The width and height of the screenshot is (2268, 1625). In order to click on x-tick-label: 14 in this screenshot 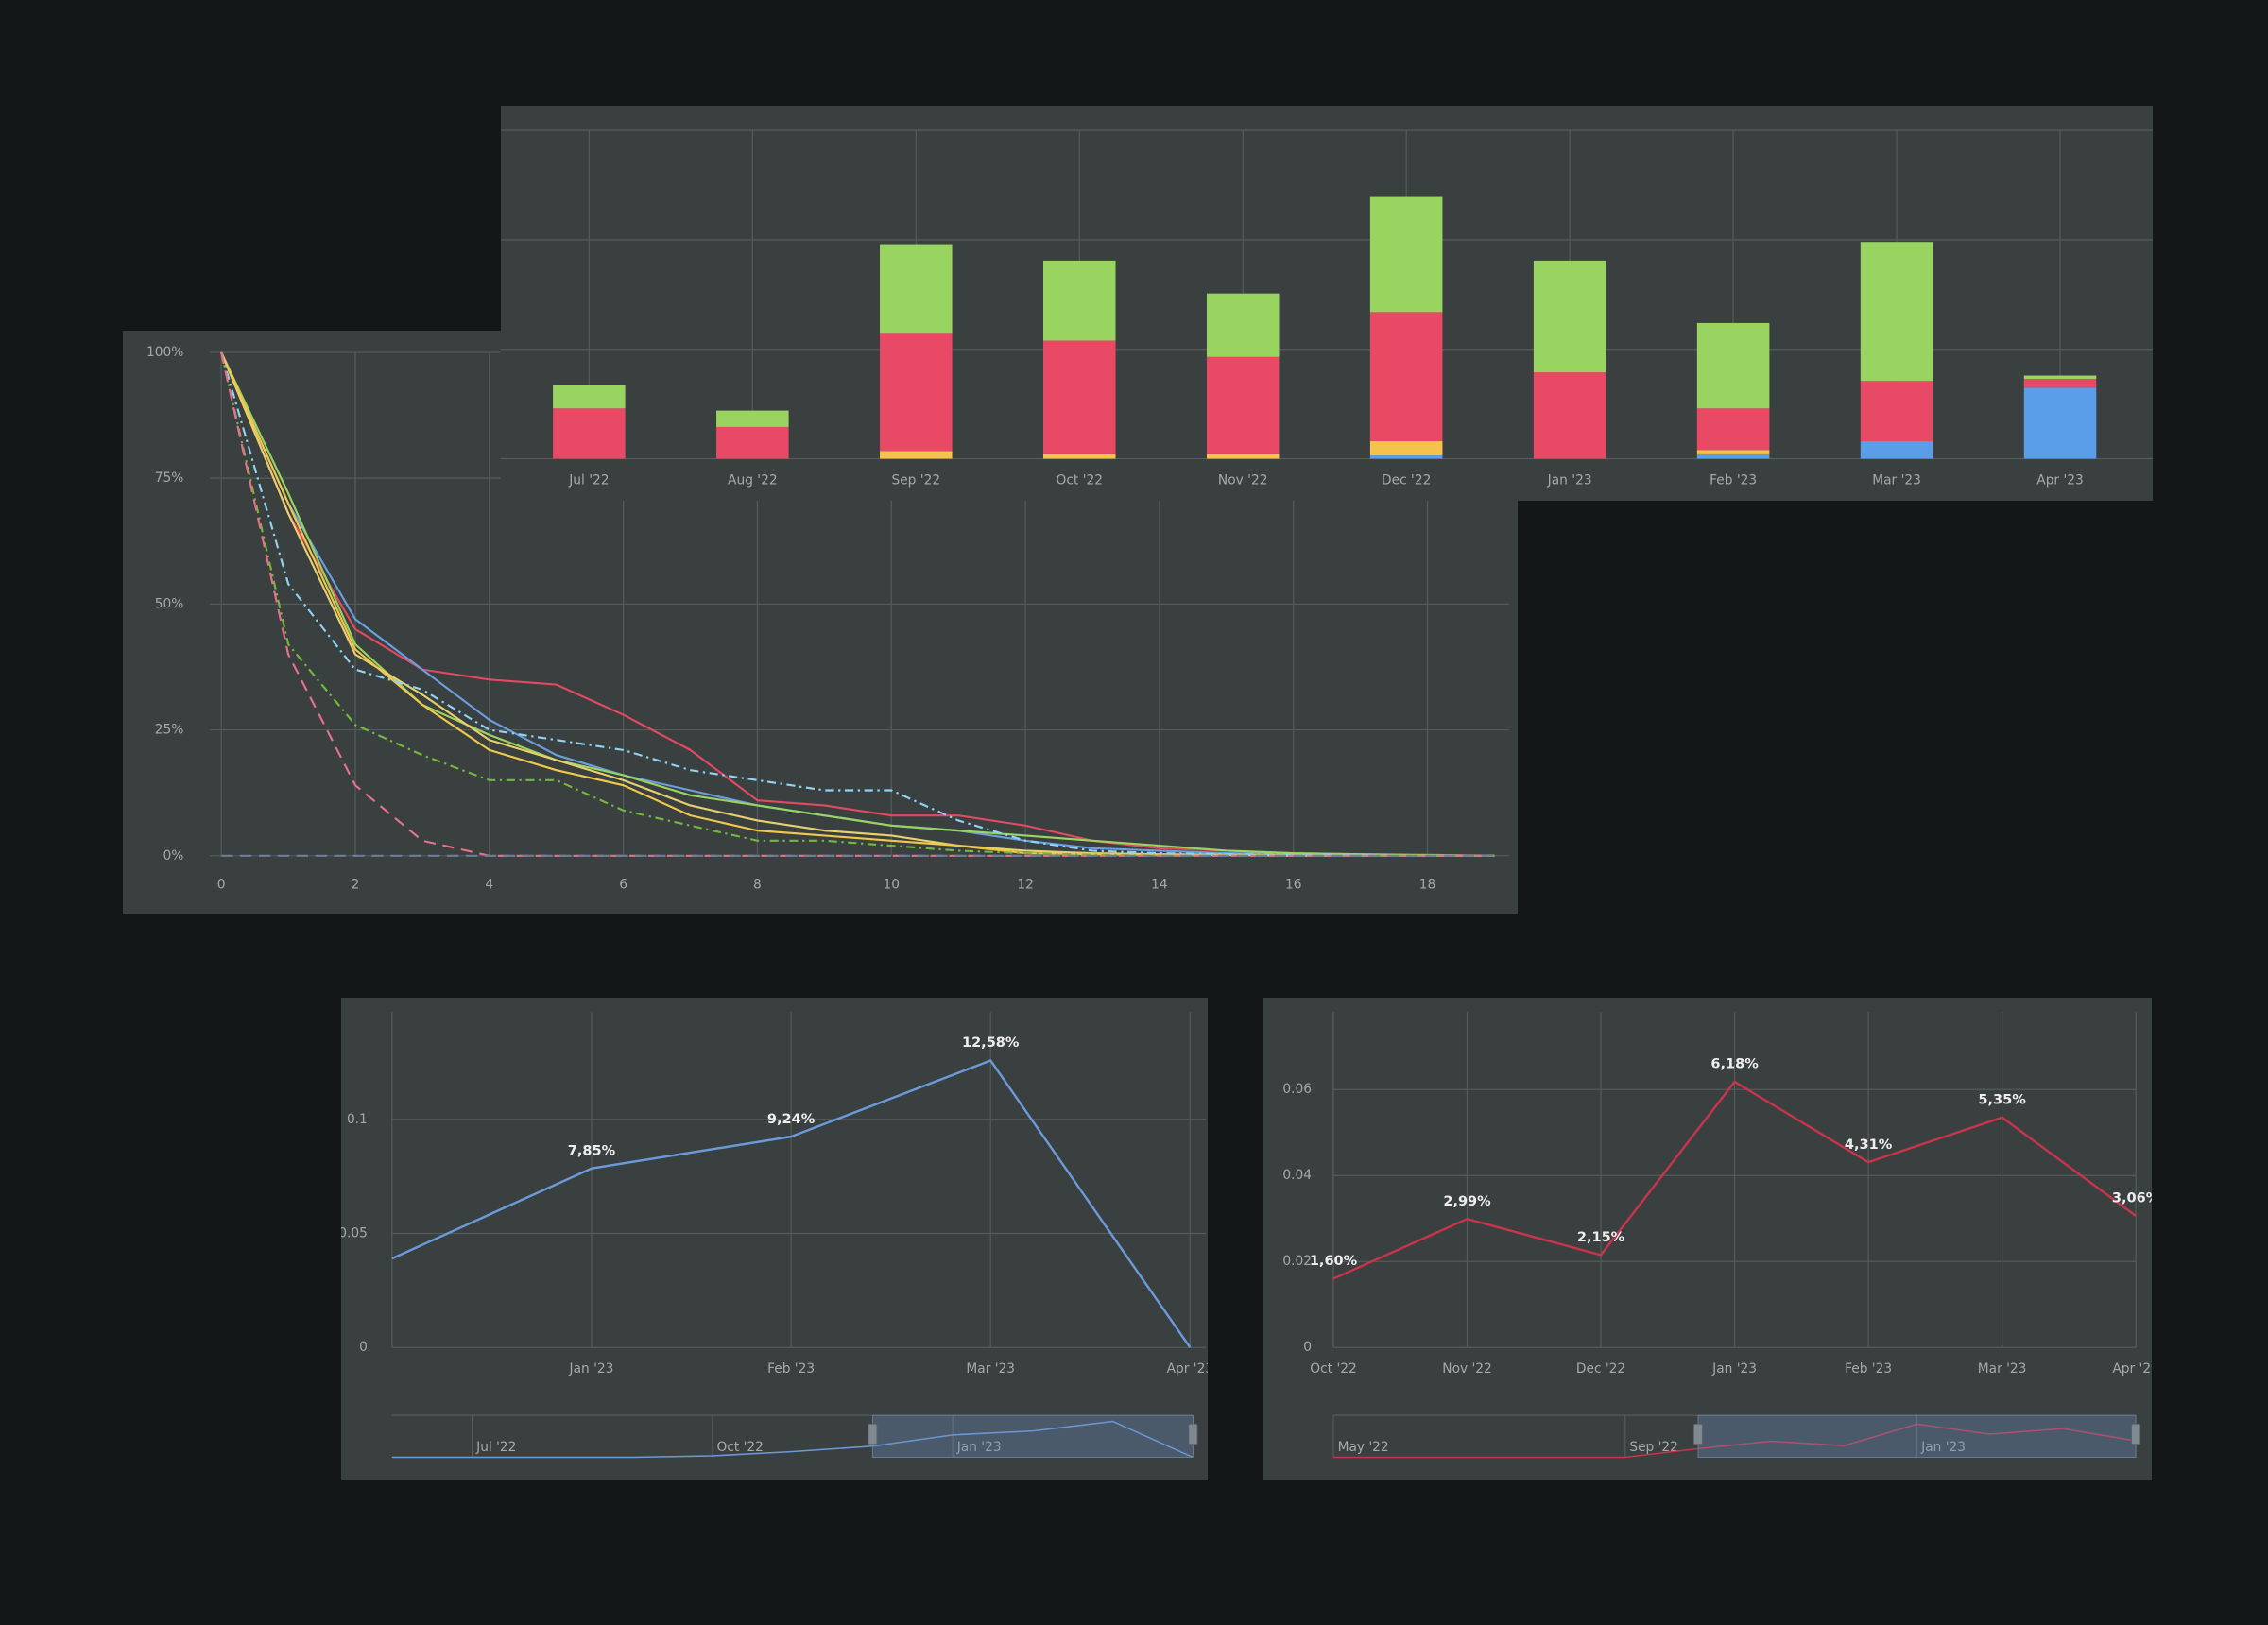, I will do `click(1159, 885)`.